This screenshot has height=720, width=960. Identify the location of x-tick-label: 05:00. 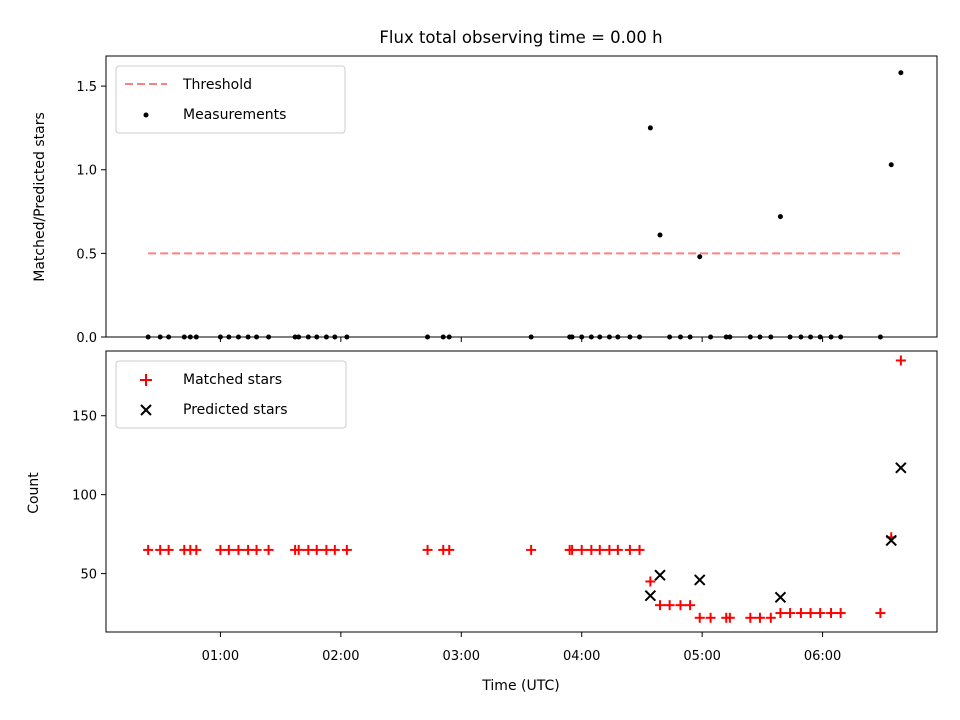
(701, 656).